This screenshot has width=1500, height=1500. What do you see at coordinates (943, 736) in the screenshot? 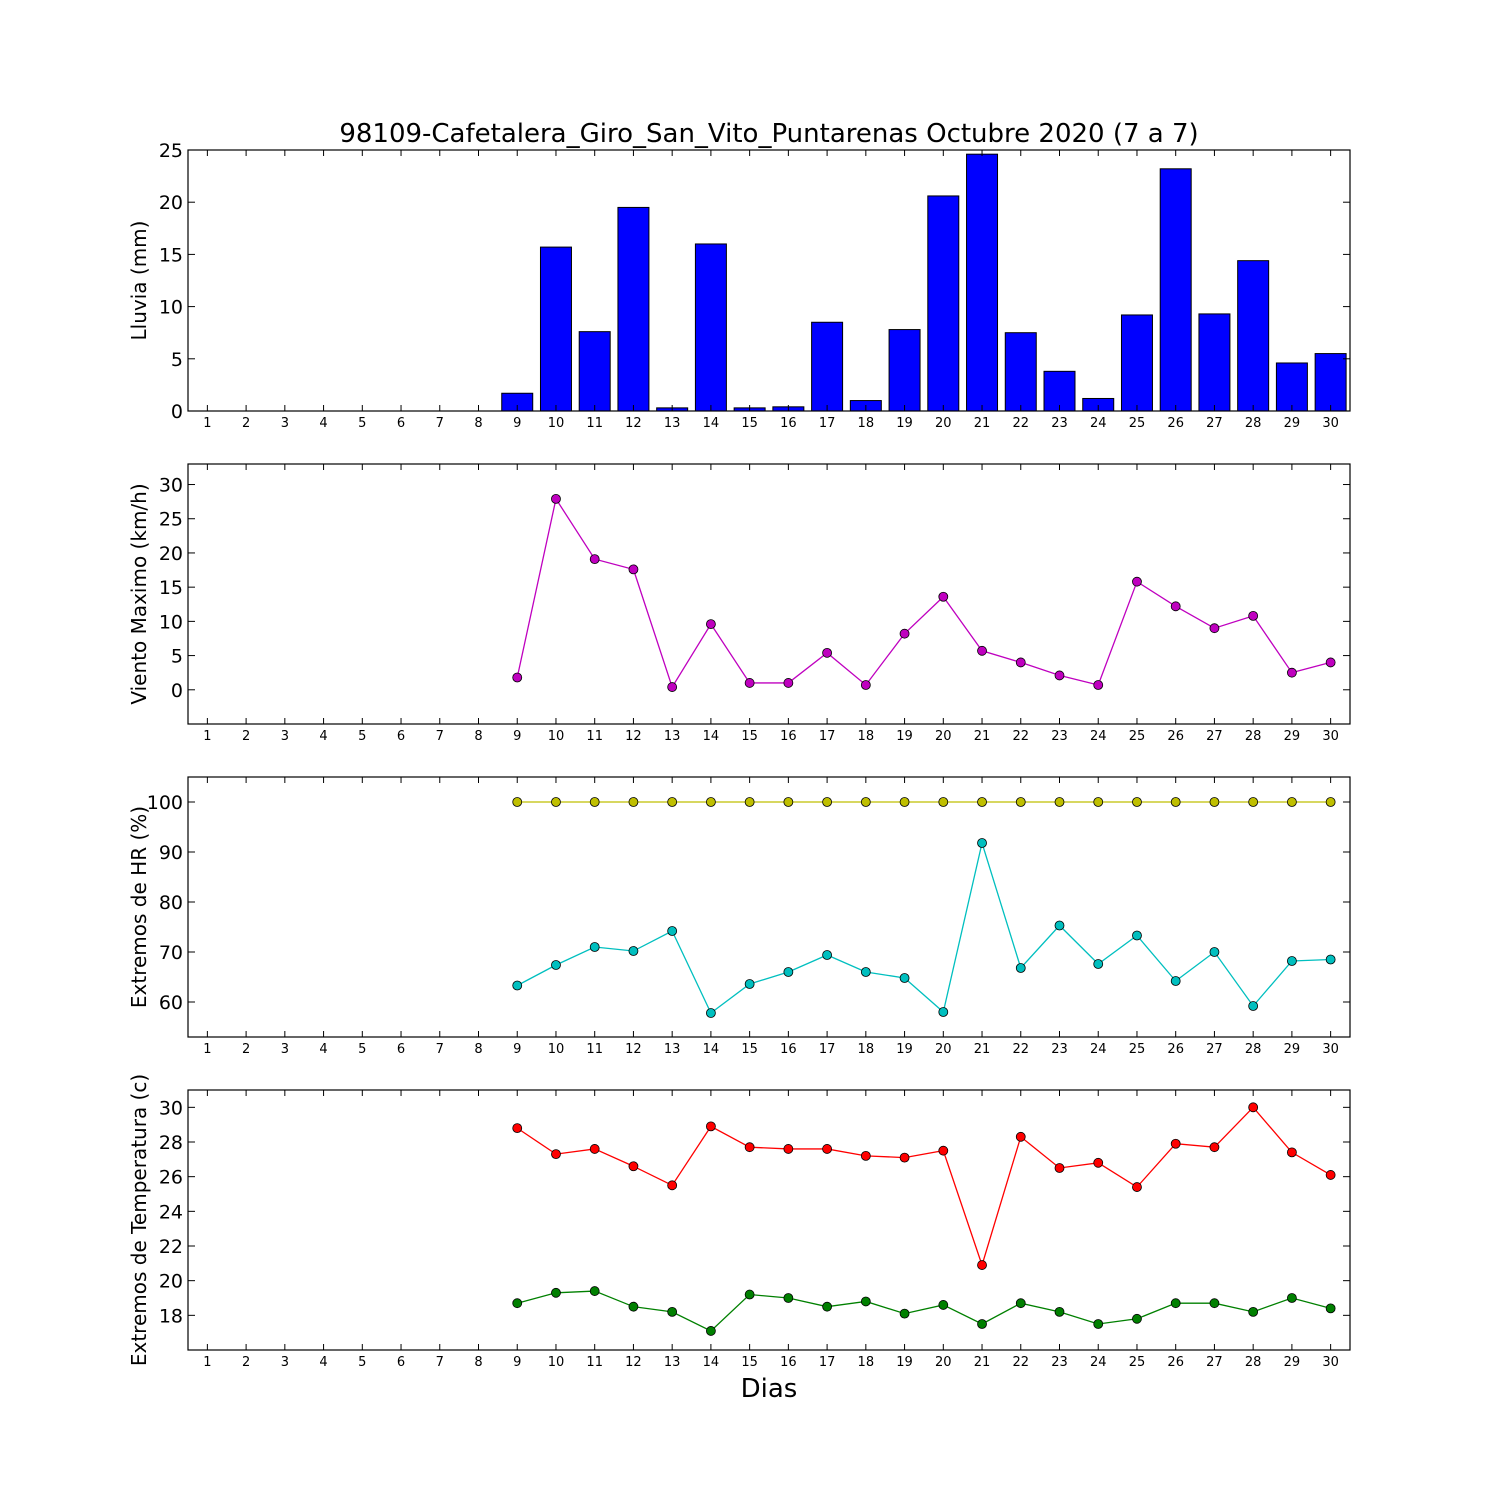
I see `wind-xtick-label: 20` at bounding box center [943, 736].